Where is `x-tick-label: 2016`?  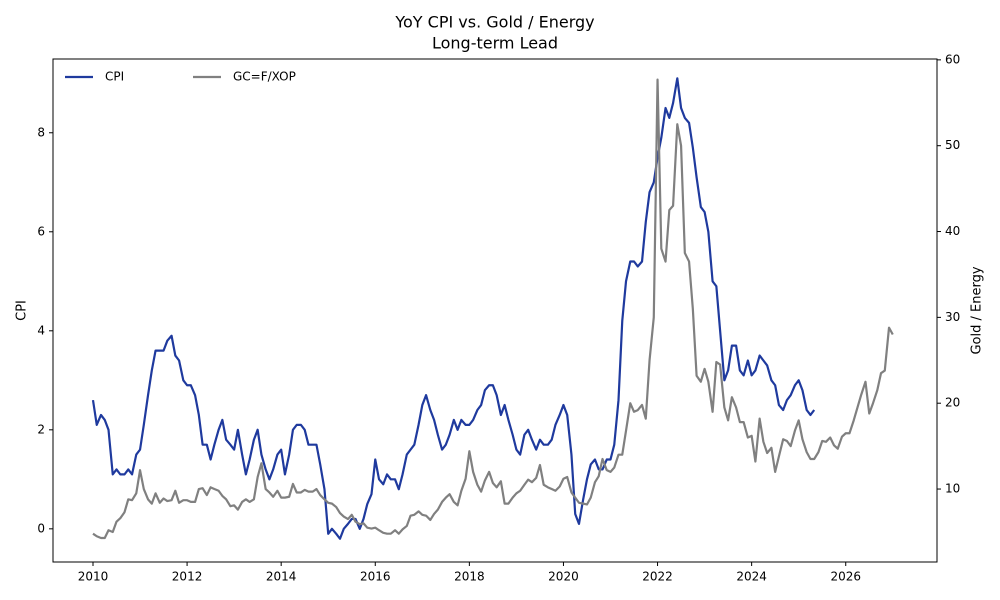 x-tick-label: 2016 is located at coordinates (375, 577).